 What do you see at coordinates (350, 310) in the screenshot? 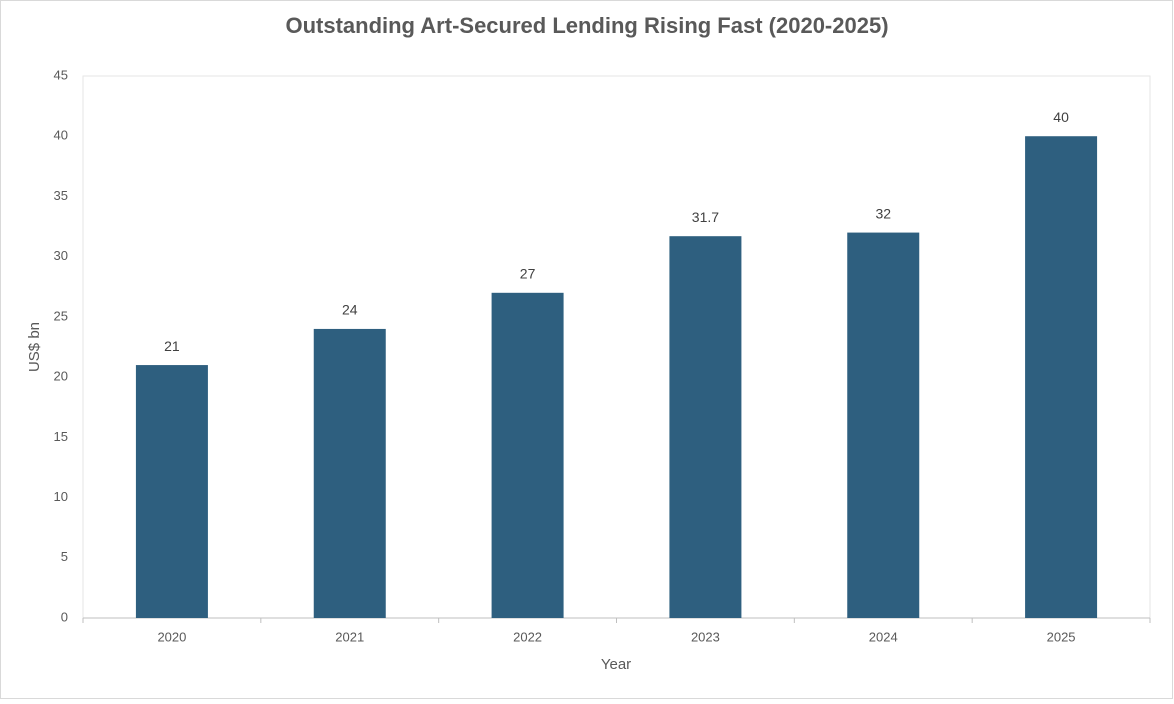
I see `value-label: 24` at bounding box center [350, 310].